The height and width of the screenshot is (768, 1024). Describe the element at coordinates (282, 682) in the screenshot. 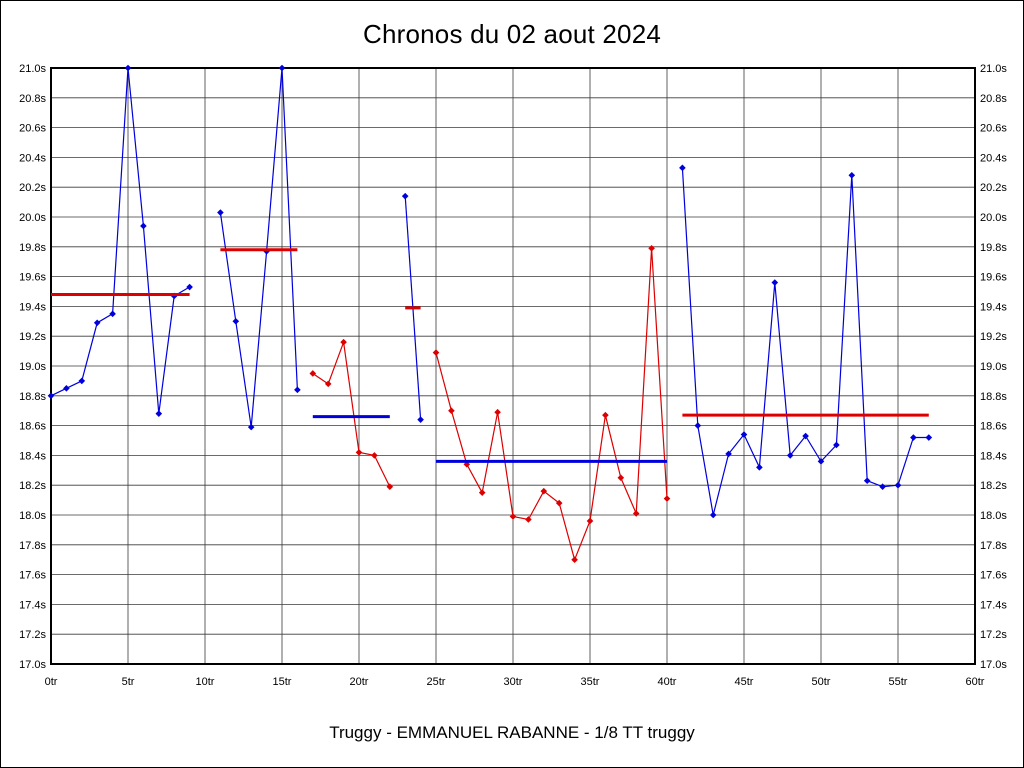

I see `svg-text: 15tr` at that location.